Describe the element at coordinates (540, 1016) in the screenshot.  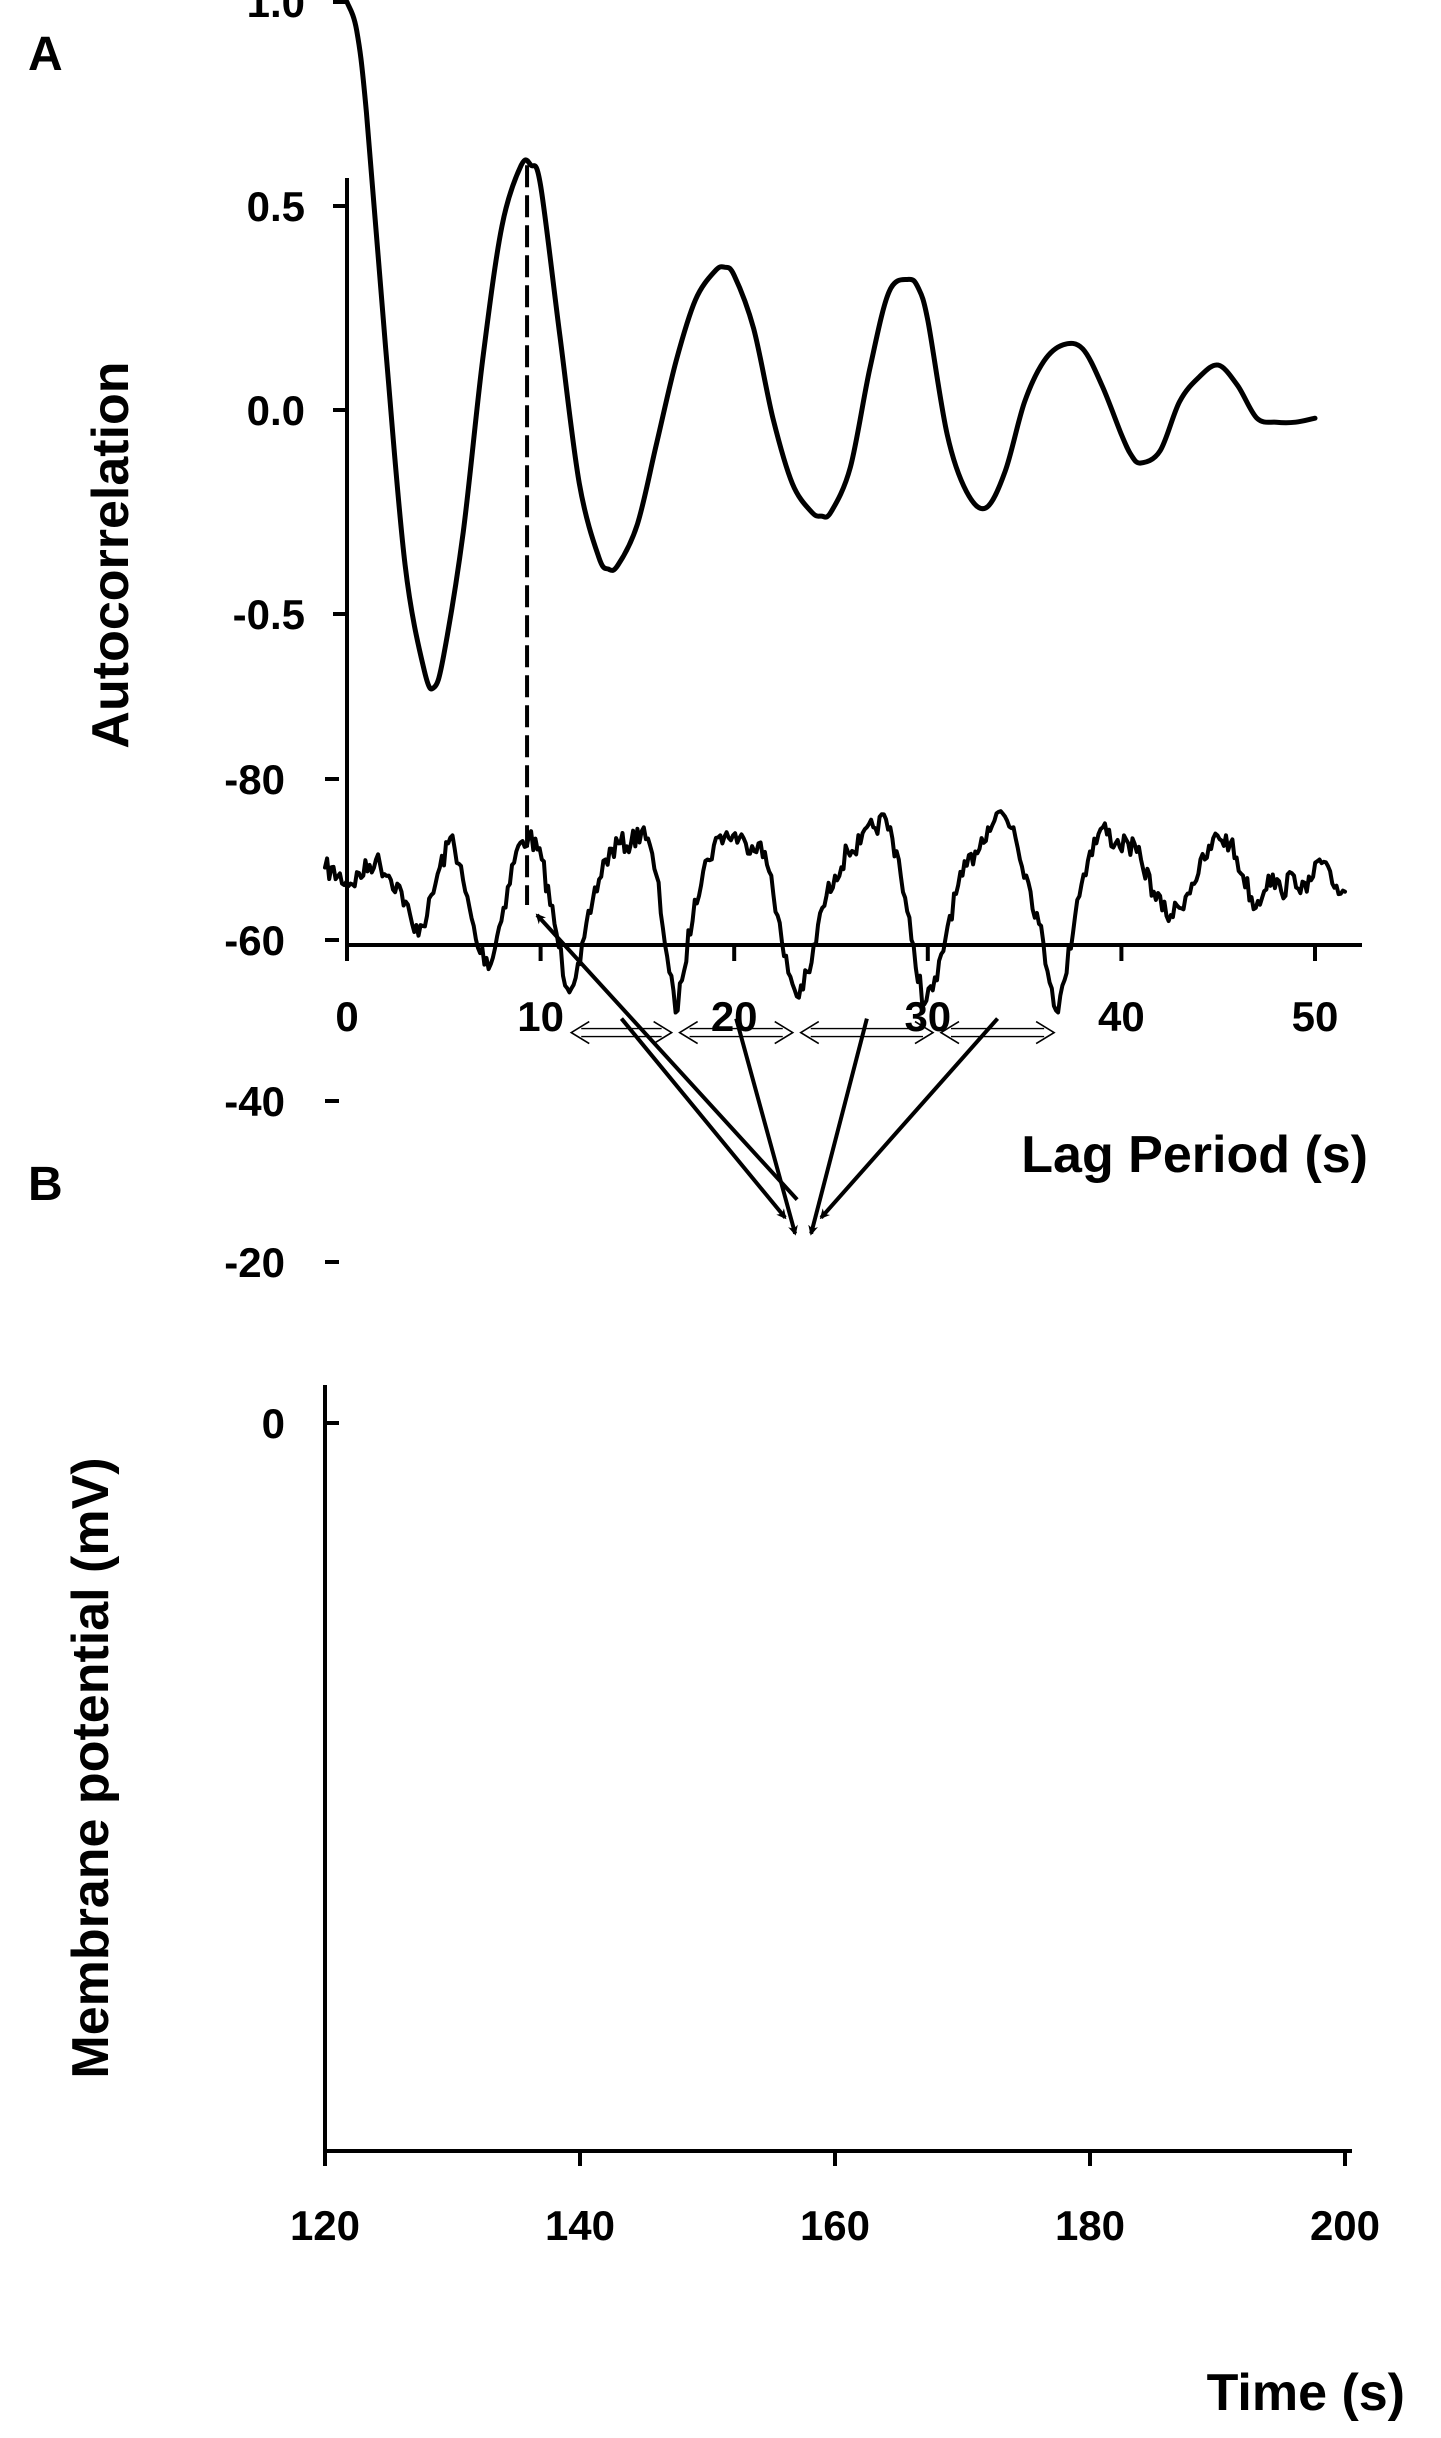
I see `panel-a-x-tick-label: 10` at that location.